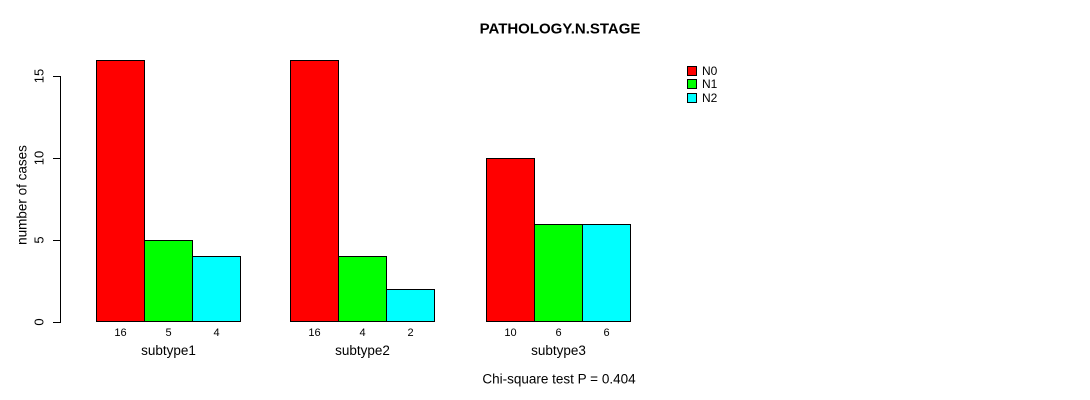 The image size is (1090, 400). Describe the element at coordinates (558, 350) in the screenshot. I see `category-label-subtype3: subtype3` at that location.